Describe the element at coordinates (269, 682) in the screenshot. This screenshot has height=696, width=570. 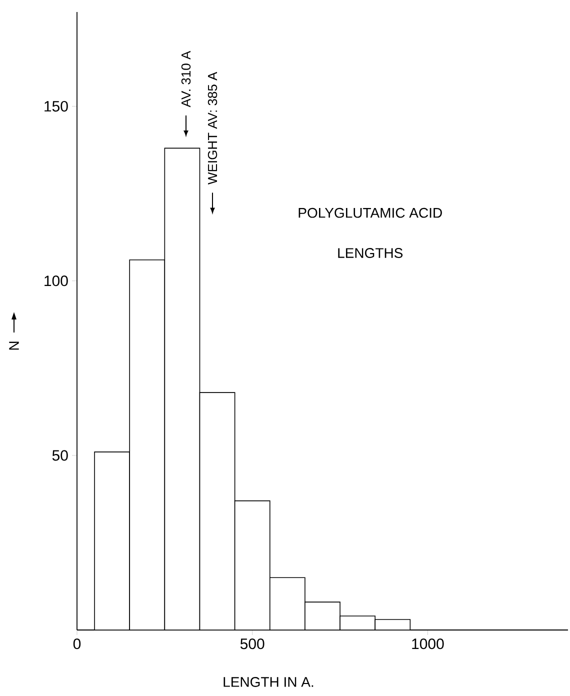
I see `x-axis-title: LENGTH IN A.` at that location.